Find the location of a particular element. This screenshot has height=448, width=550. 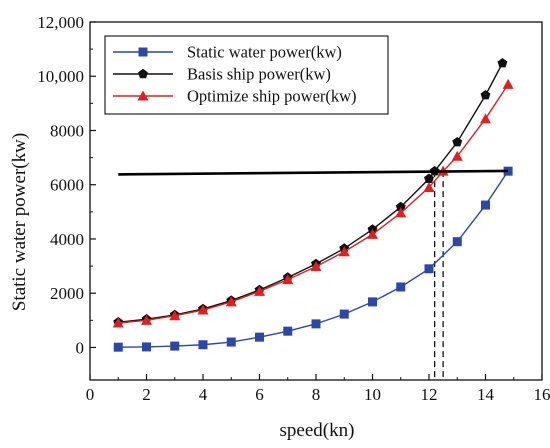

x-tick-label: 10 is located at coordinates (372, 394).